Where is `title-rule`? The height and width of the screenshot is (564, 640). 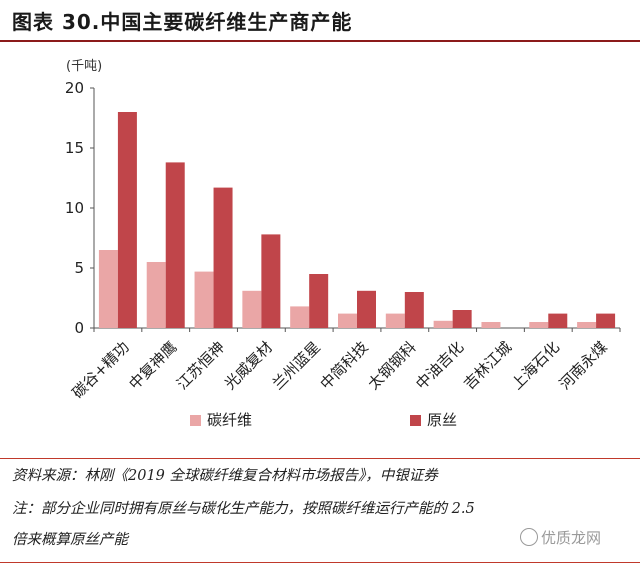 title-rule is located at coordinates (320, 41).